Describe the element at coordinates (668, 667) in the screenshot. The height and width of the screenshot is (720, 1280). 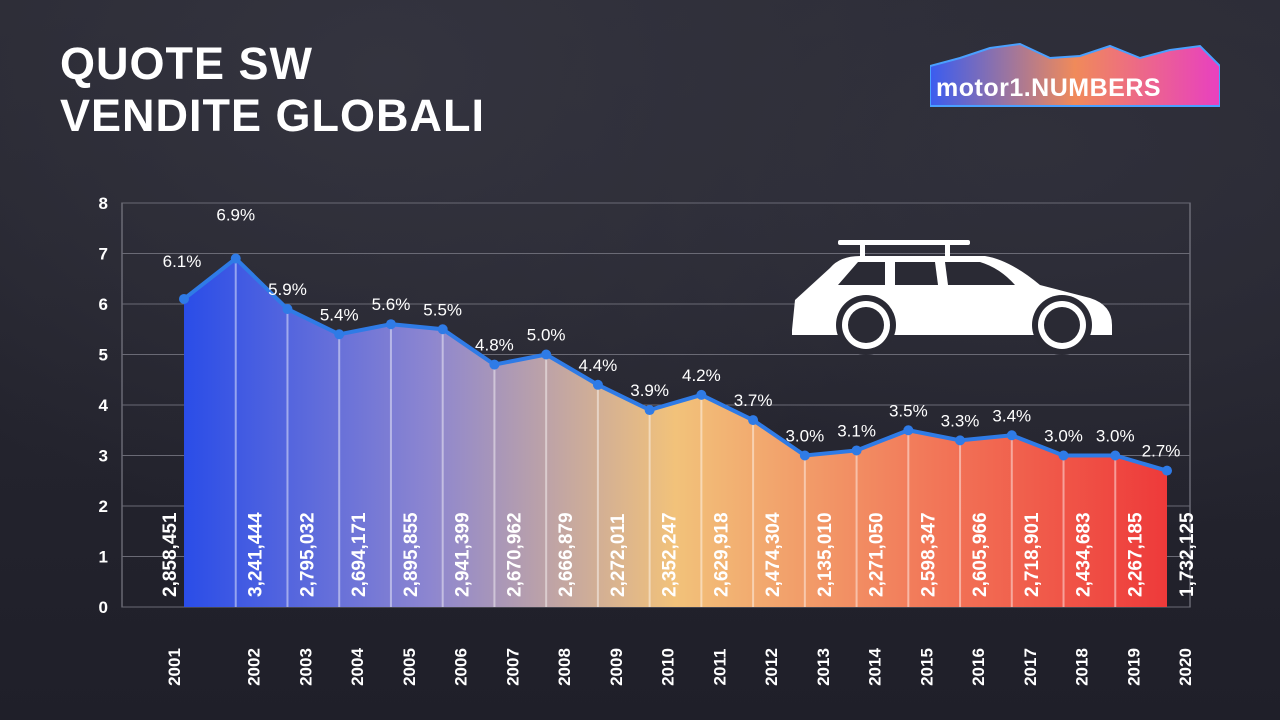
I see `x-tick-label: 2010` at that location.